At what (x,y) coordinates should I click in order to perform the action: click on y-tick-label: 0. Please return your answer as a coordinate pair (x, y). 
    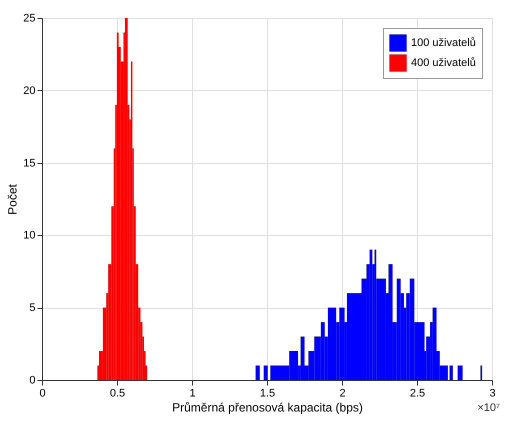
    Looking at the image, I should click on (32, 380).